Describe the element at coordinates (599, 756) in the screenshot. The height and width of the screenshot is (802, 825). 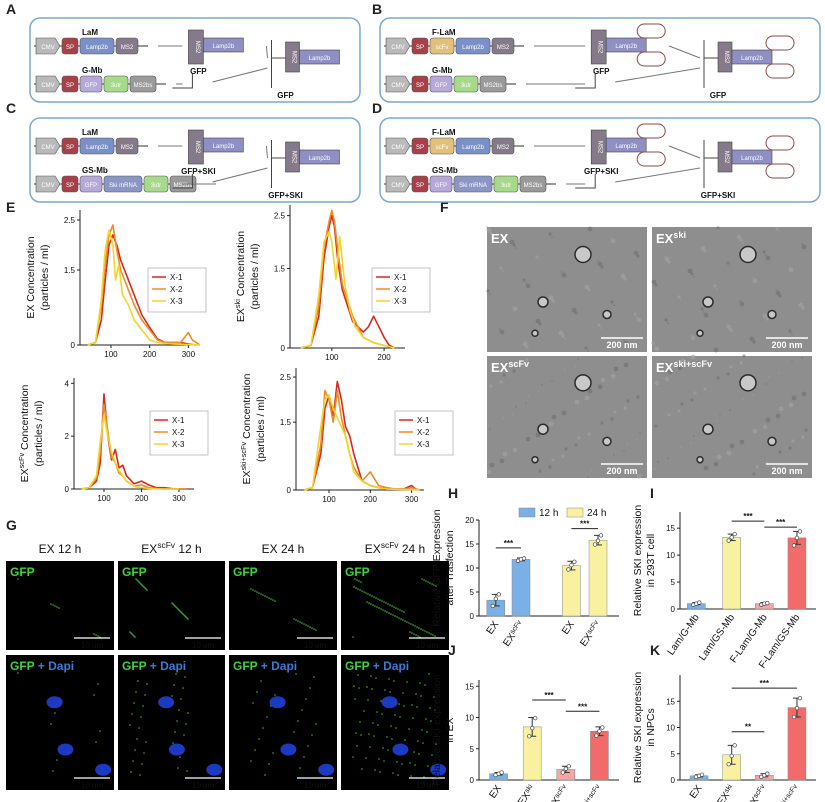
I see `bar` at that location.